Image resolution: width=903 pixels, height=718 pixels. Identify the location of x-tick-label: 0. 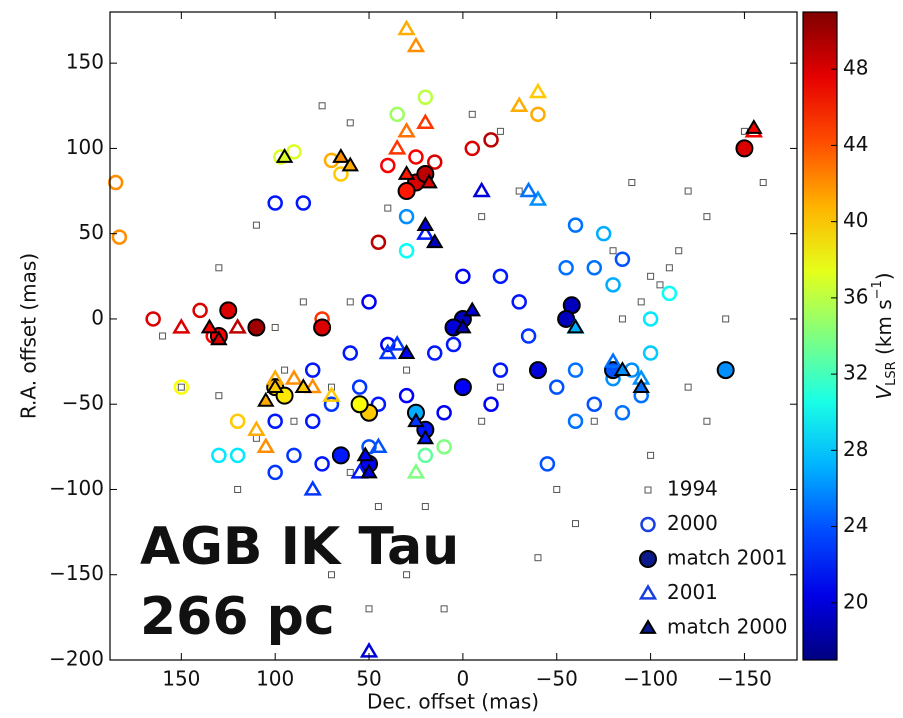
(463, 679).